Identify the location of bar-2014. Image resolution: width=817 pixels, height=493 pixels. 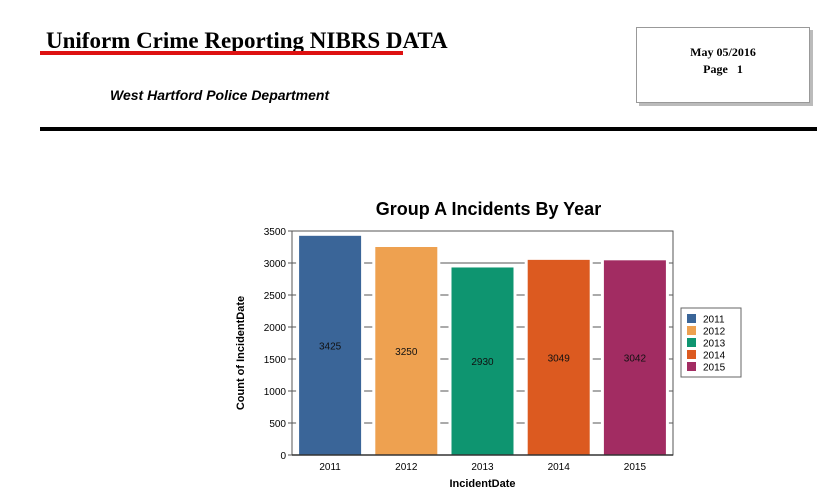
(558, 357).